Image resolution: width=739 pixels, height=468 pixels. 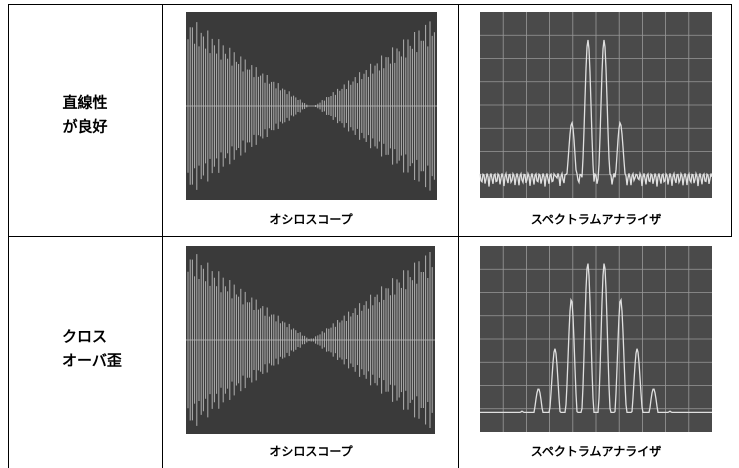 I want to click on row-label: クロス, so click(x=84, y=337).